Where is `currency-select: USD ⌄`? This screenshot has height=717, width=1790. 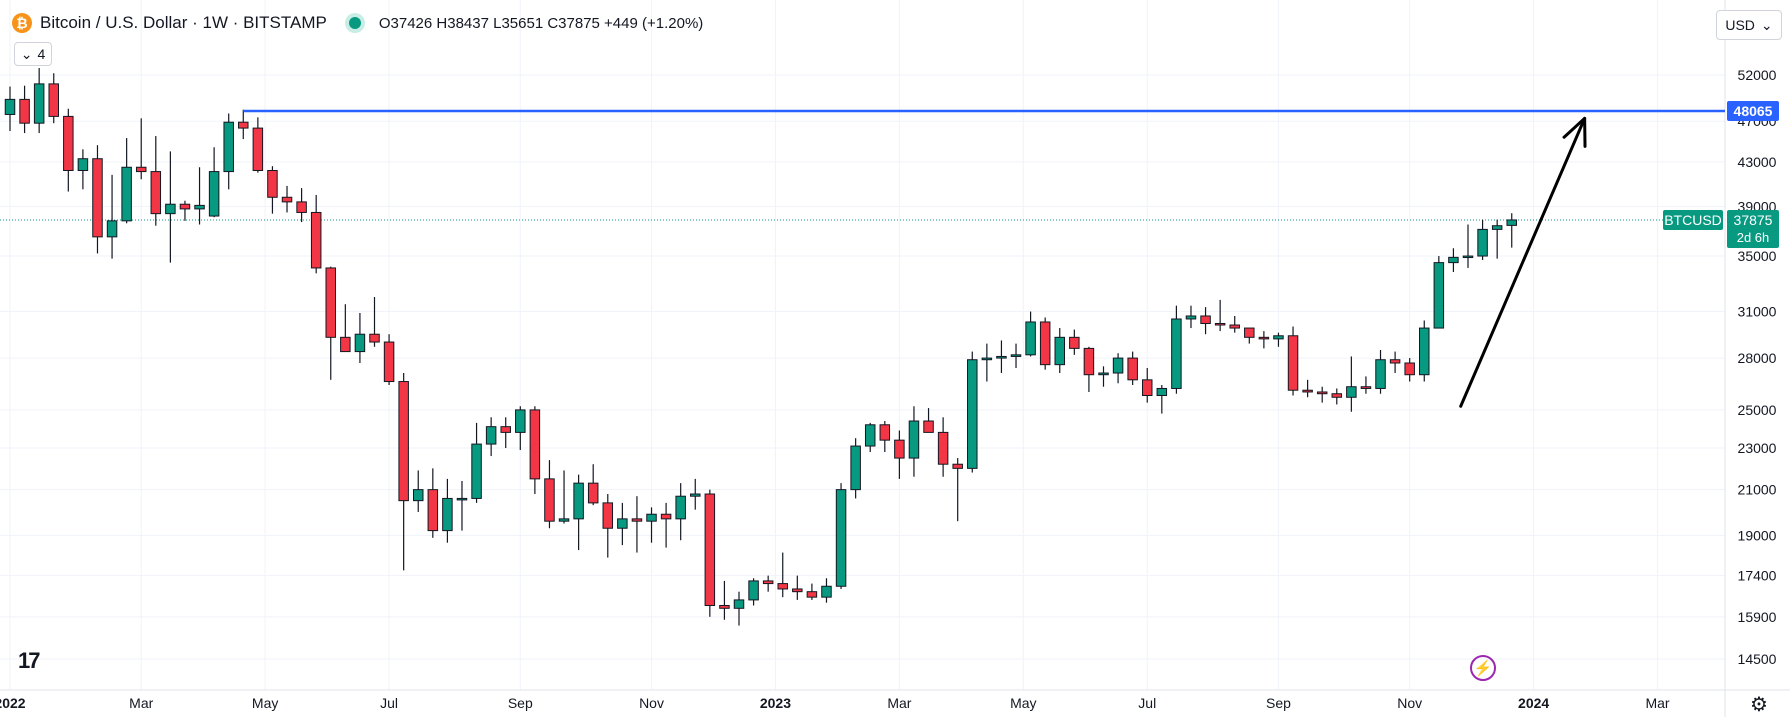 currency-select: USD ⌄ is located at coordinates (1749, 25).